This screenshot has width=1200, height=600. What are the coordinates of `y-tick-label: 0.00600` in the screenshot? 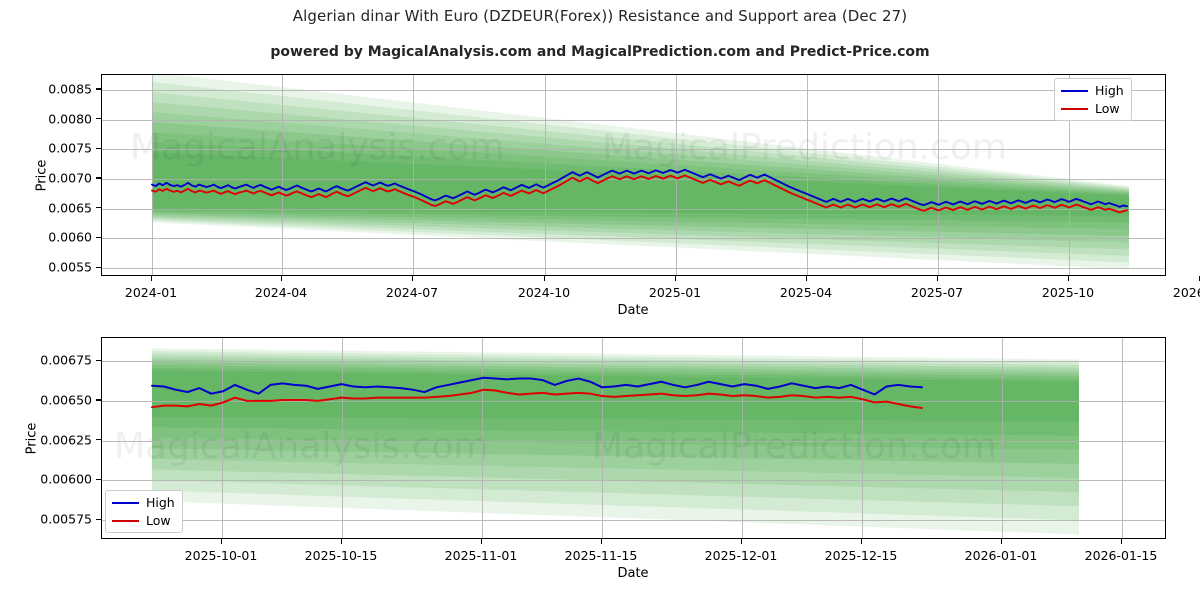 It's located at (66, 479).